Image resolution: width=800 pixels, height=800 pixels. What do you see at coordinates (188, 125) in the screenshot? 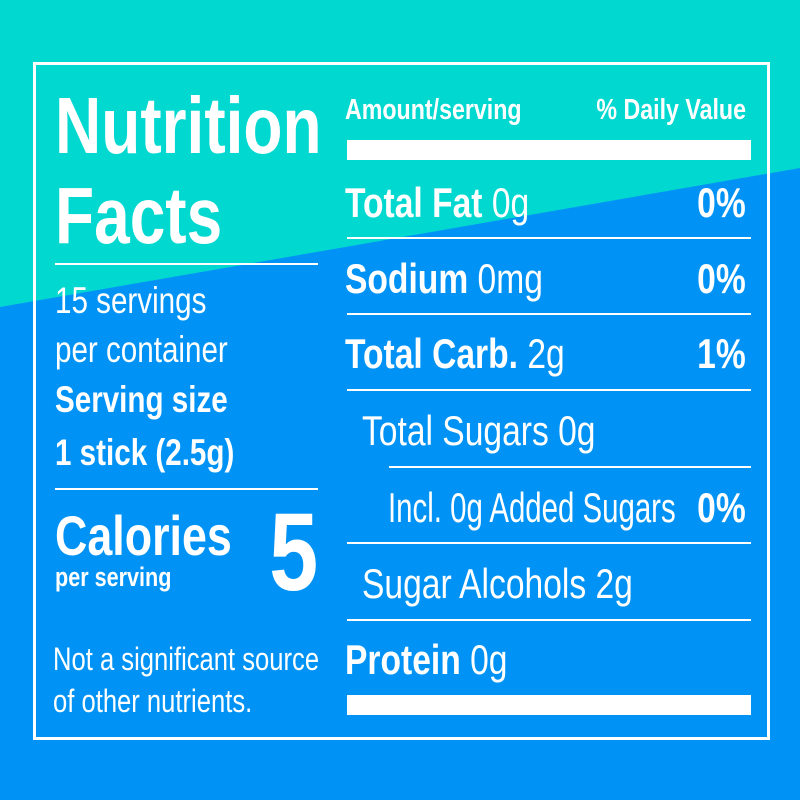
I see `title-line1: Nutrition` at bounding box center [188, 125].